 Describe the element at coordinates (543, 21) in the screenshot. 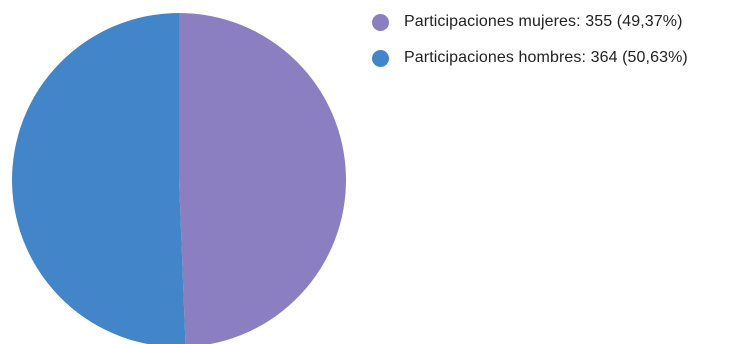

I see `legend-label-mujeres: Participaciones mujeres: 355 (49,37%)` at that location.